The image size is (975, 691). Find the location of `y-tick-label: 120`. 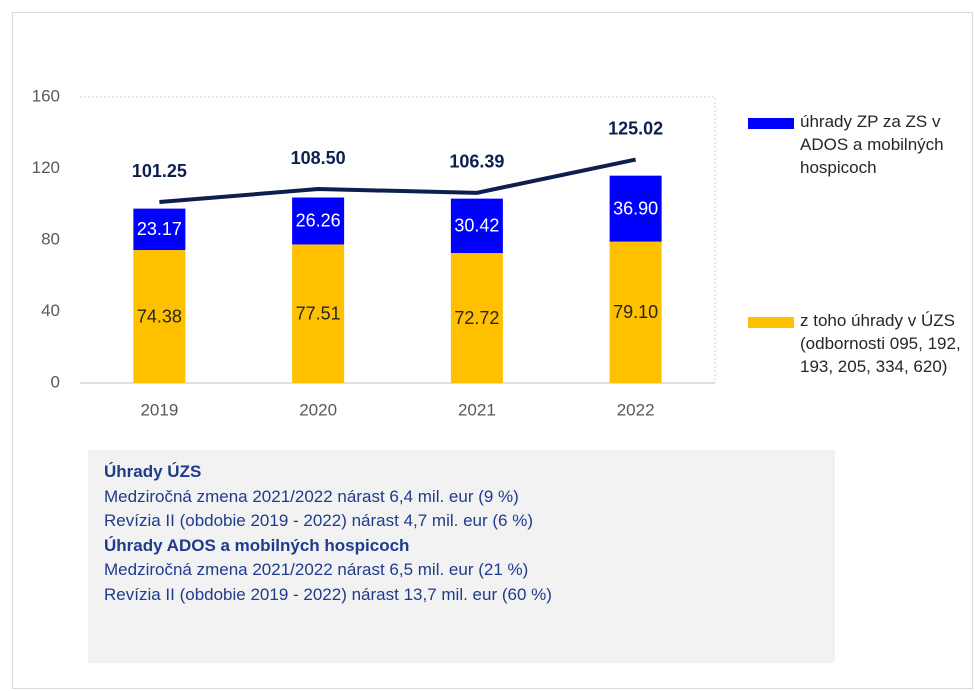

y-tick-label: 120 is located at coordinates (46, 167).